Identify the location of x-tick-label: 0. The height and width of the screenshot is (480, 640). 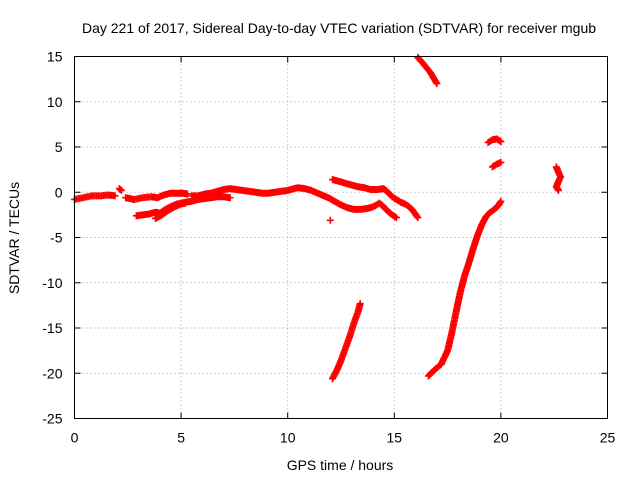
(75, 438).